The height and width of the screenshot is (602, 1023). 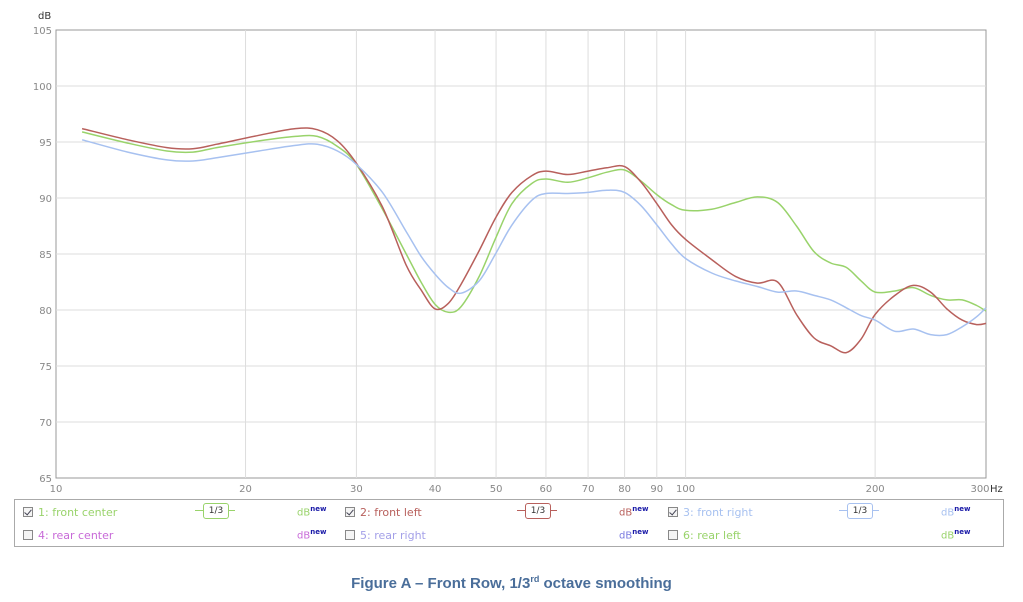 What do you see at coordinates (673, 512) in the screenshot?
I see `checkbox-front-right` at bounding box center [673, 512].